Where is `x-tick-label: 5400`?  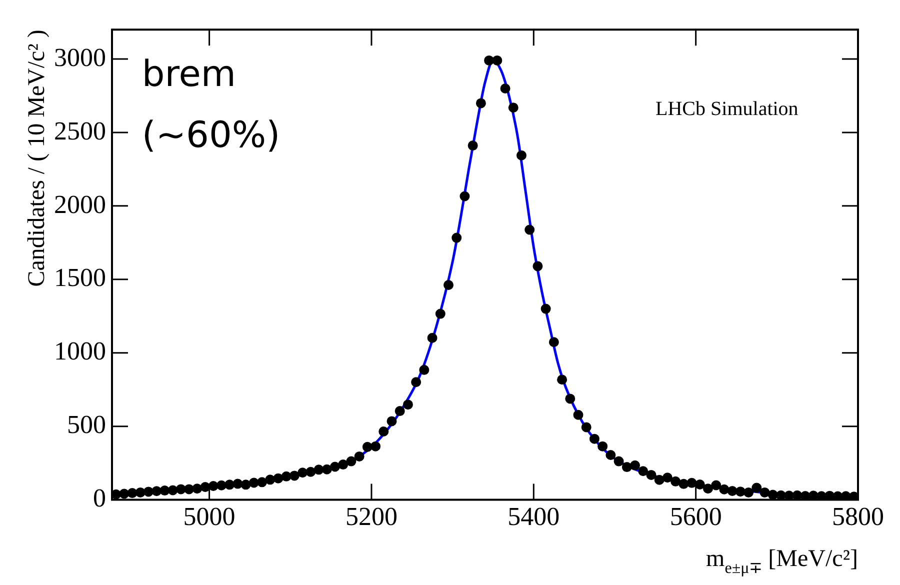 x-tick-label: 5400 is located at coordinates (534, 517).